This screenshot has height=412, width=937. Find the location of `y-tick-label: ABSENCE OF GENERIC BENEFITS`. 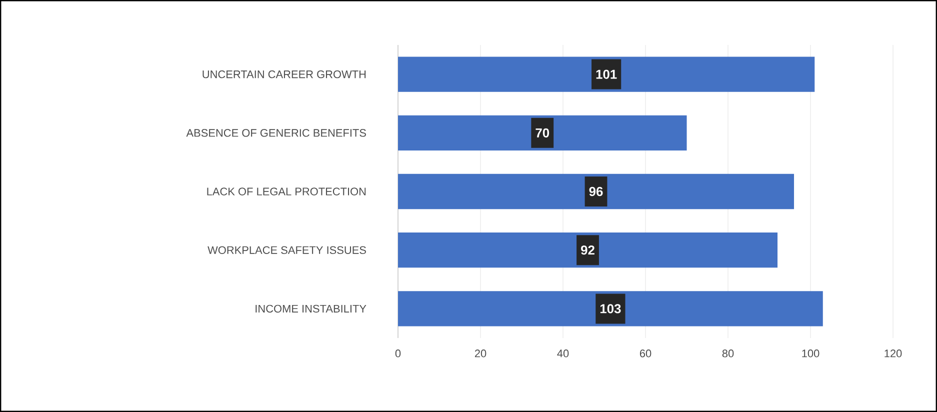

y-tick-label: ABSENCE OF GENERIC BENEFITS is located at coordinates (276, 133).